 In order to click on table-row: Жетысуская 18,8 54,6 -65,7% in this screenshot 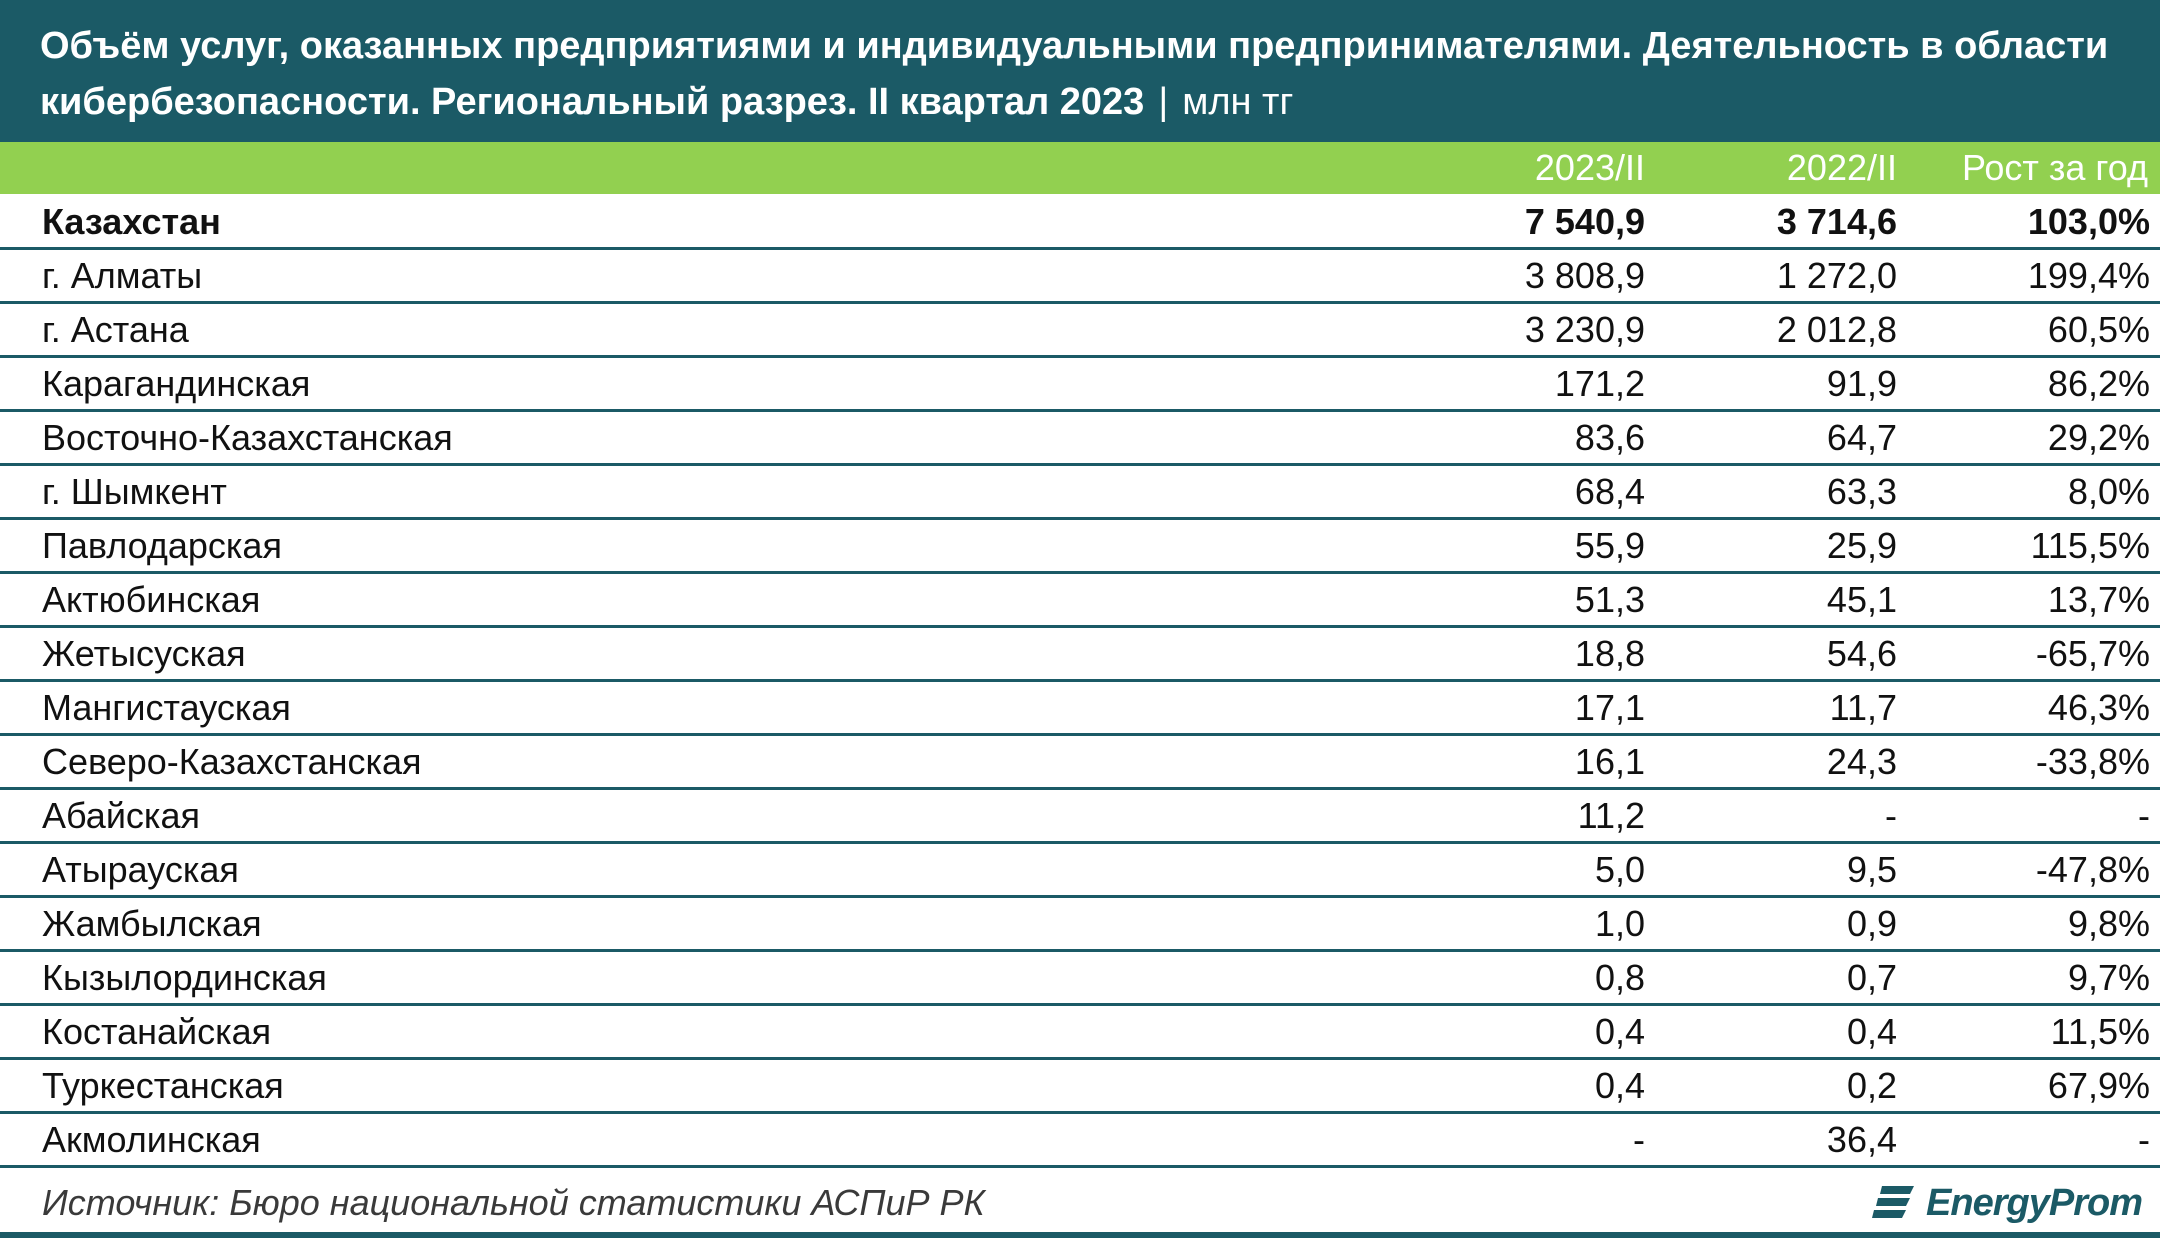, I will do `click(1080, 655)`.